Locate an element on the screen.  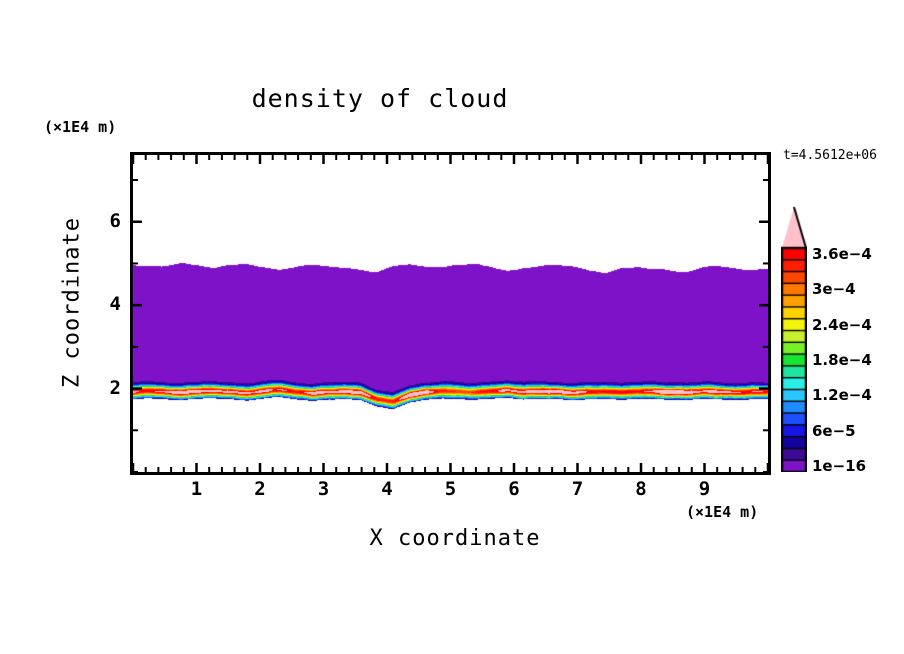
colorbar-tick-label: 1e−16 is located at coordinates (839, 466).